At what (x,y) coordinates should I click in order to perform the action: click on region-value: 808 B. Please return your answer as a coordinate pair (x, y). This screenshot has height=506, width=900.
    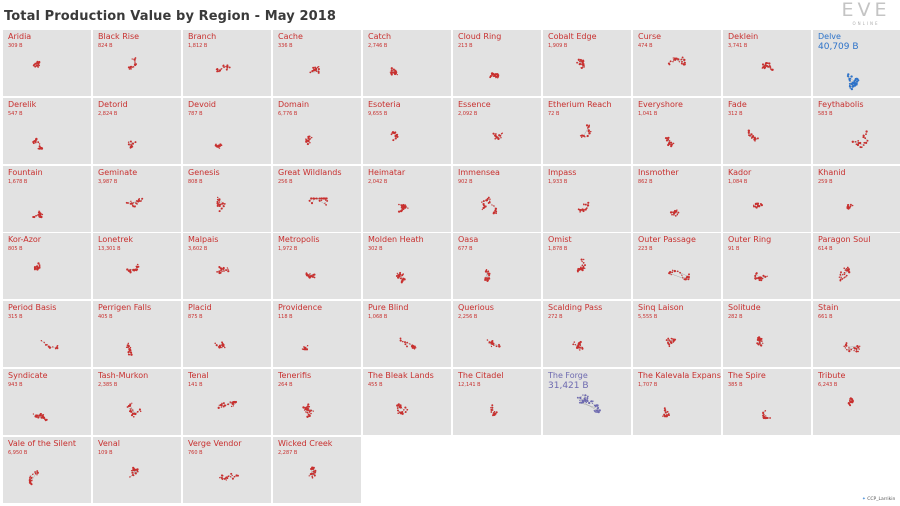
    Looking at the image, I should click on (195, 181).